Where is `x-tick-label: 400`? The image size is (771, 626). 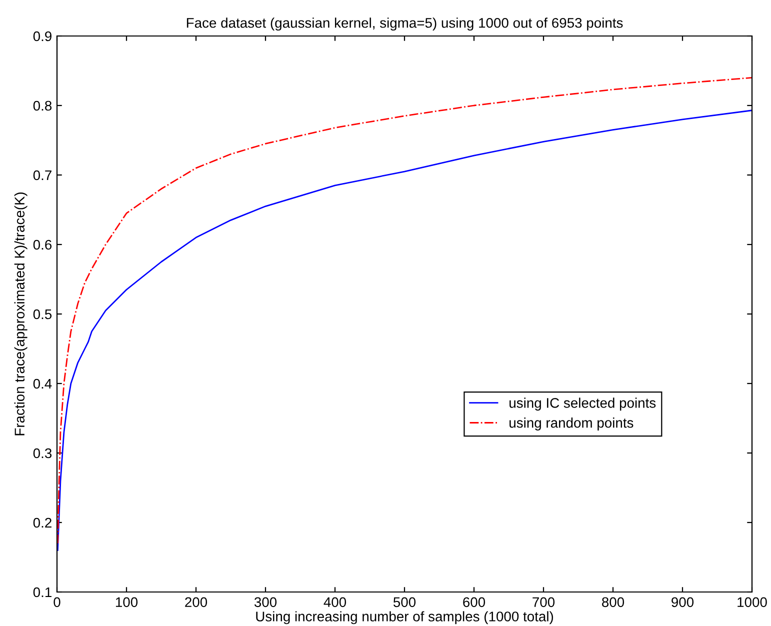
x-tick-label: 400 is located at coordinates (335, 602).